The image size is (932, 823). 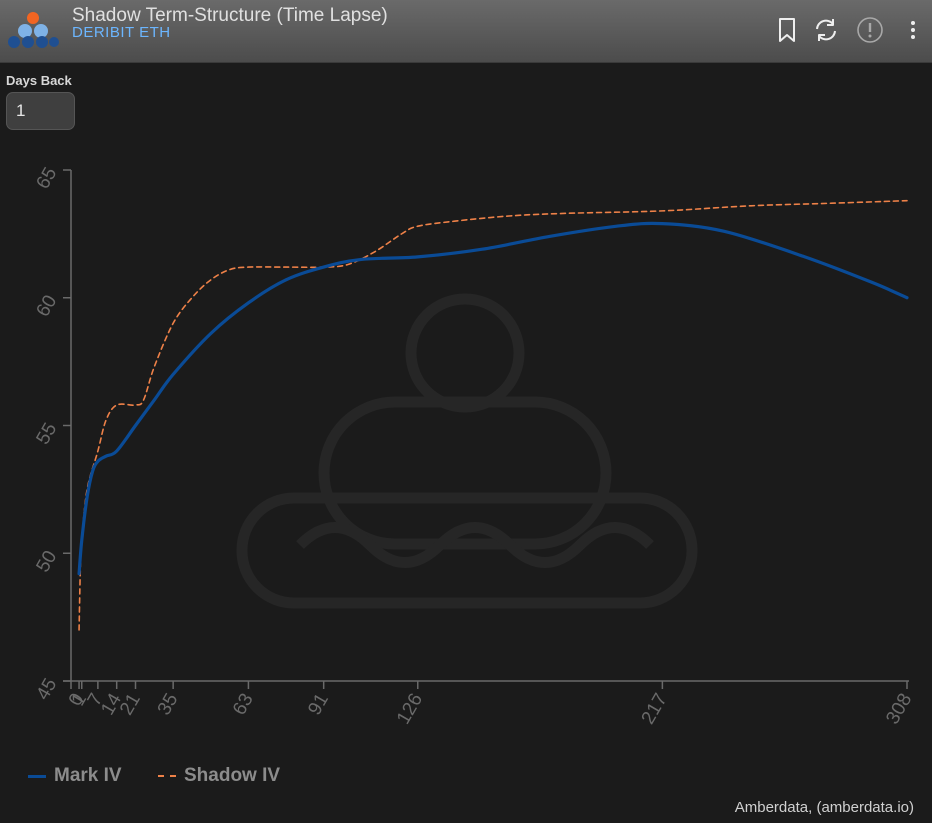 I want to click on x-tick-label: 308, so click(x=899, y=709).